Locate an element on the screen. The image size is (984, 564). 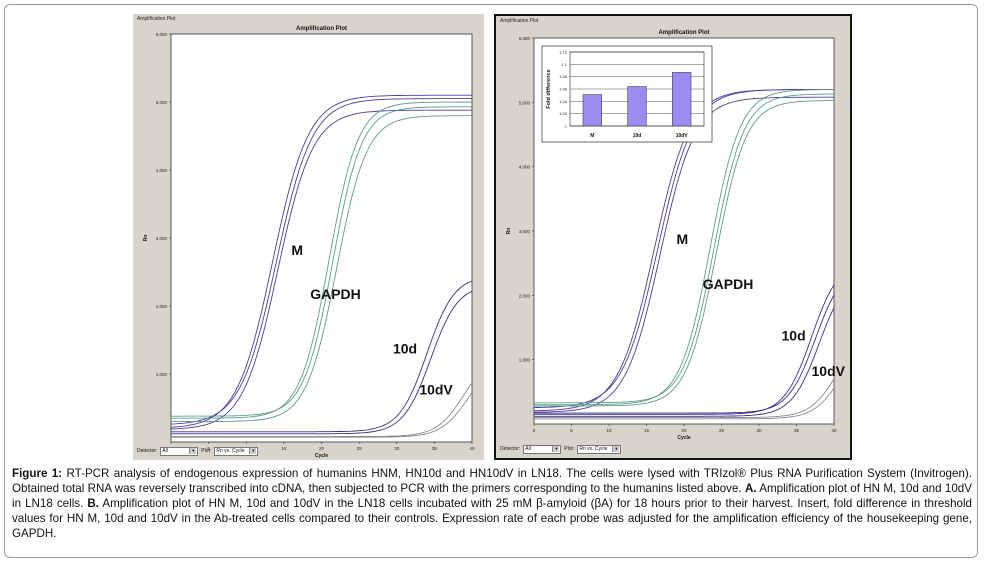
inset-y-tick-label: 1.02 is located at coordinates (563, 113).